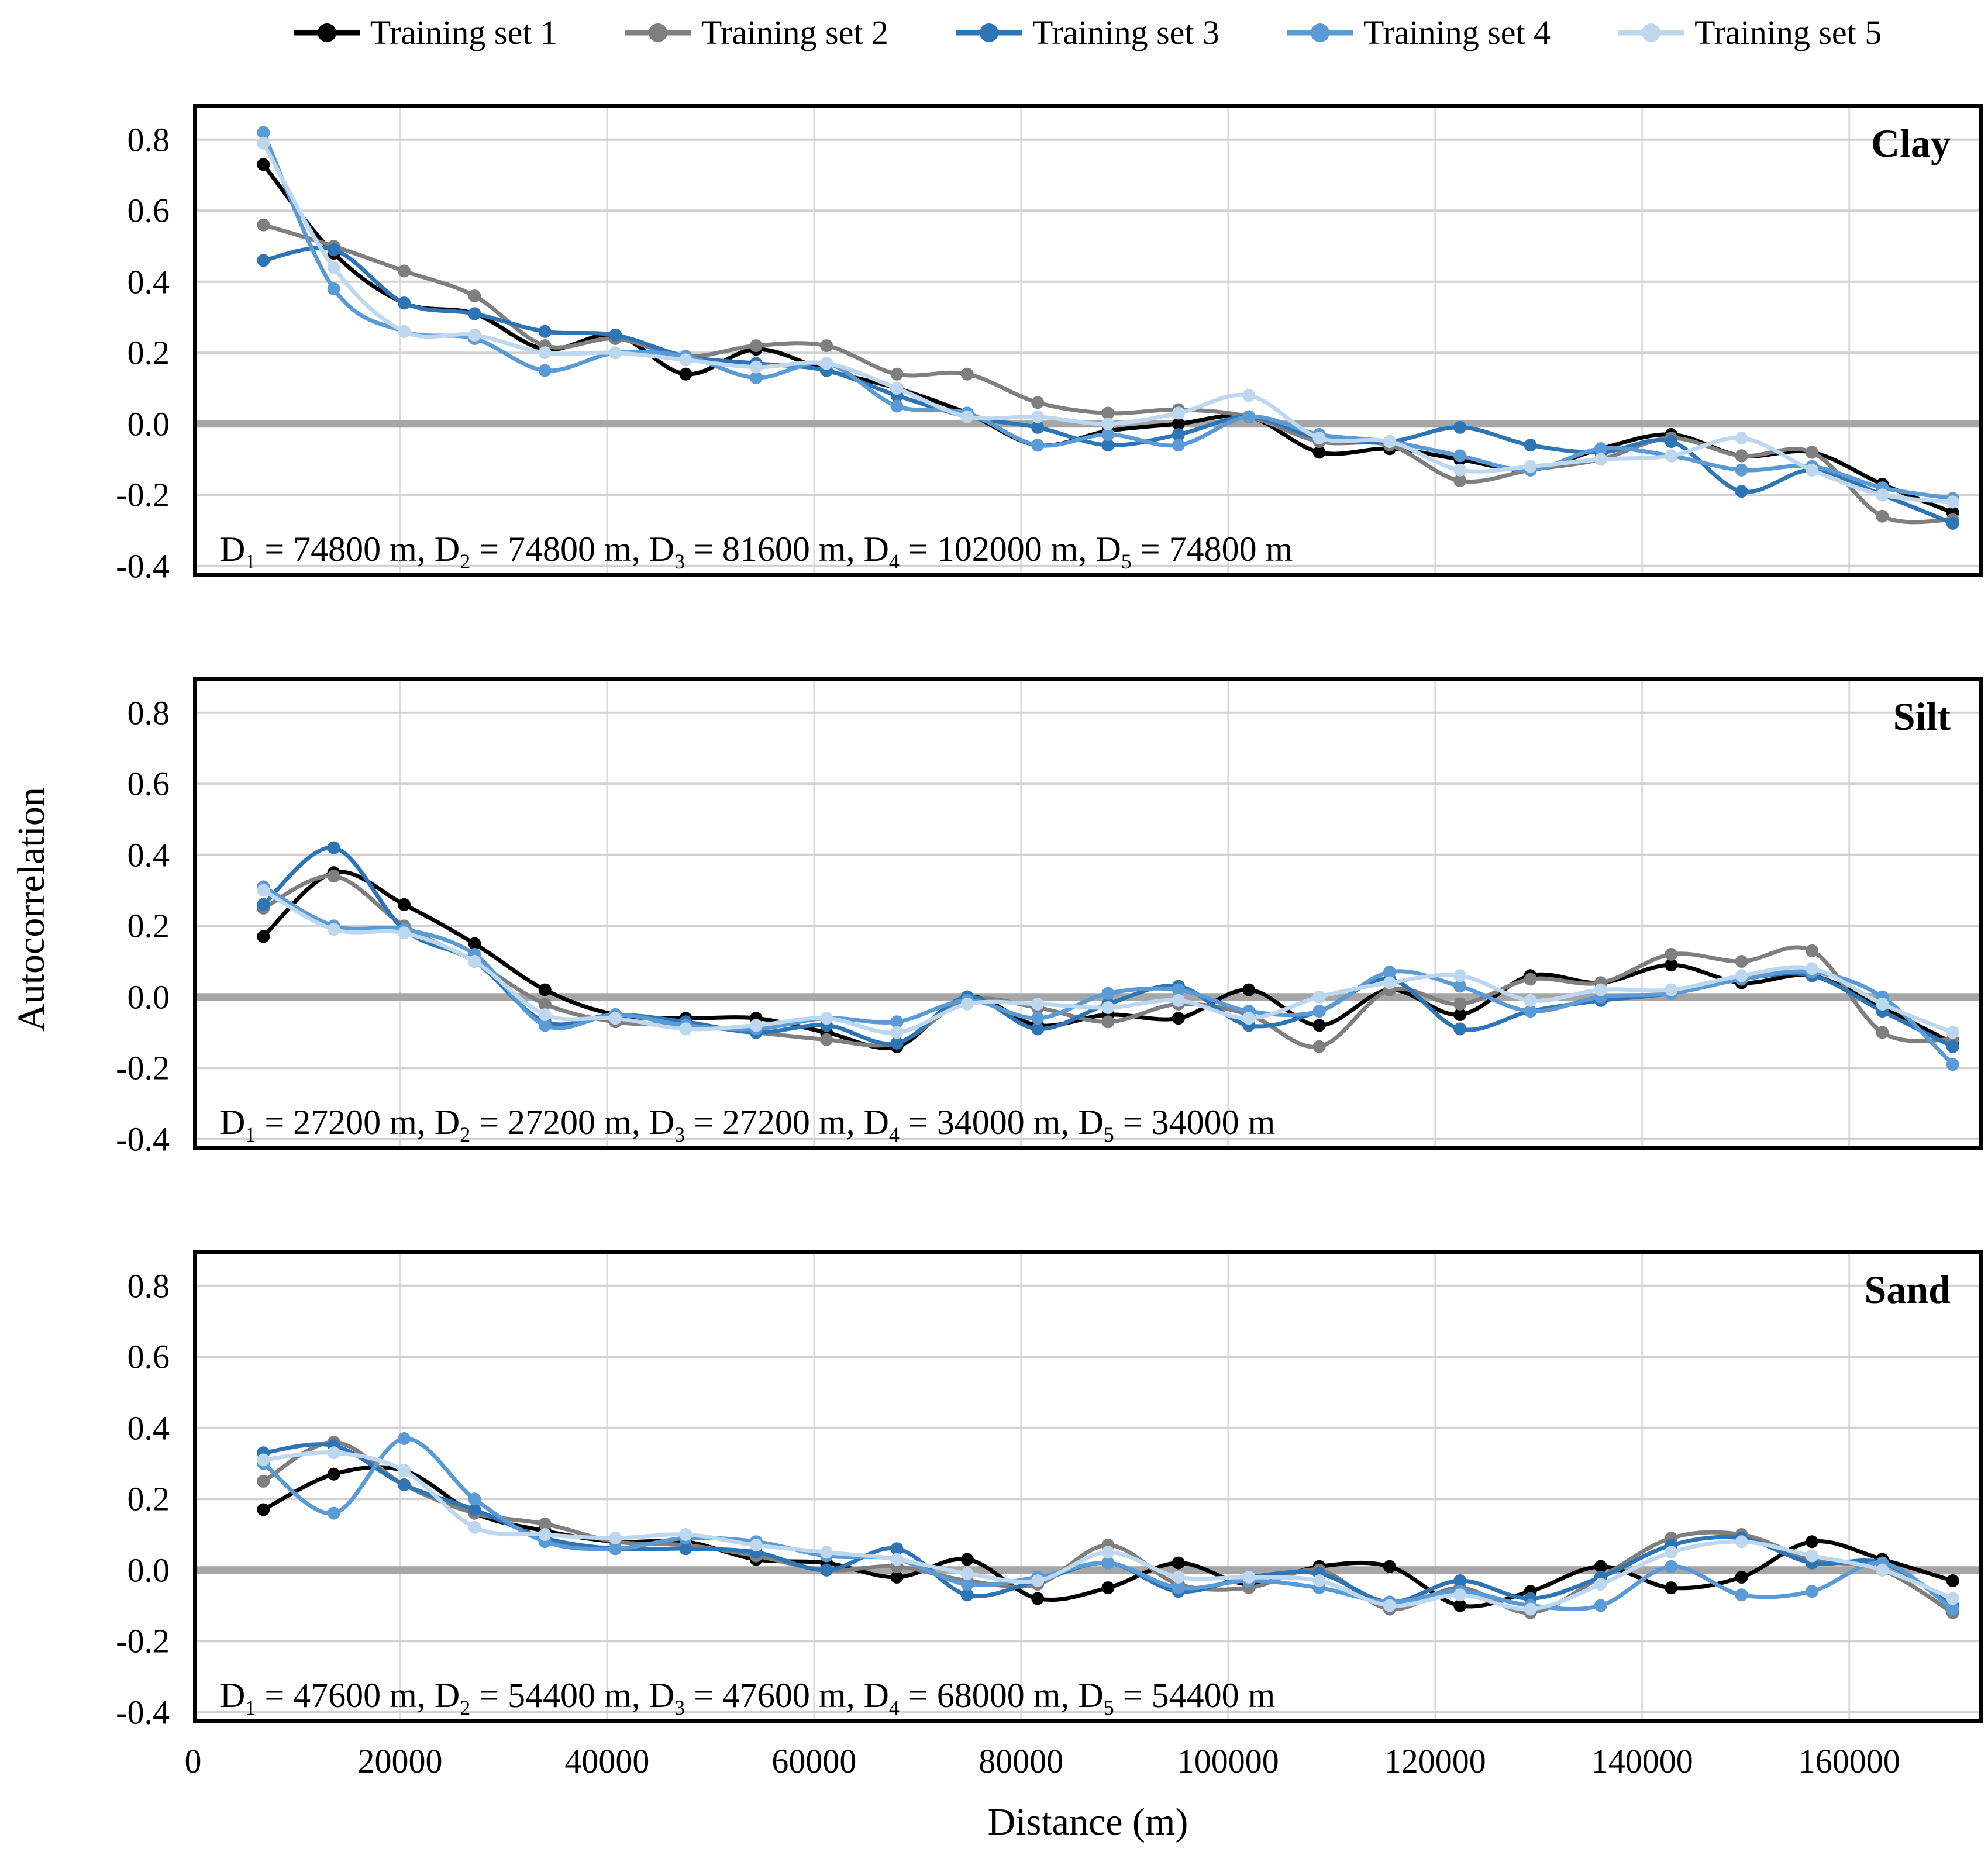  Describe the element at coordinates (679, 1708) in the screenshot. I see `annotation-subscript: 3` at that location.